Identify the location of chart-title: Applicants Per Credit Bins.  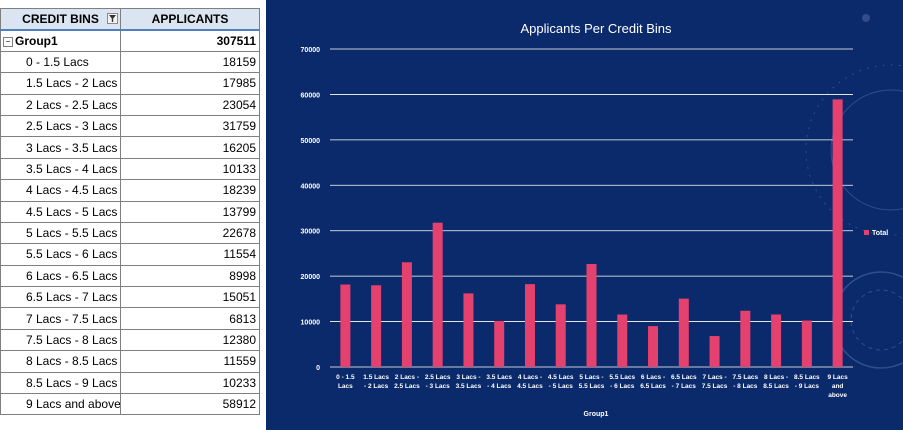
(596, 28).